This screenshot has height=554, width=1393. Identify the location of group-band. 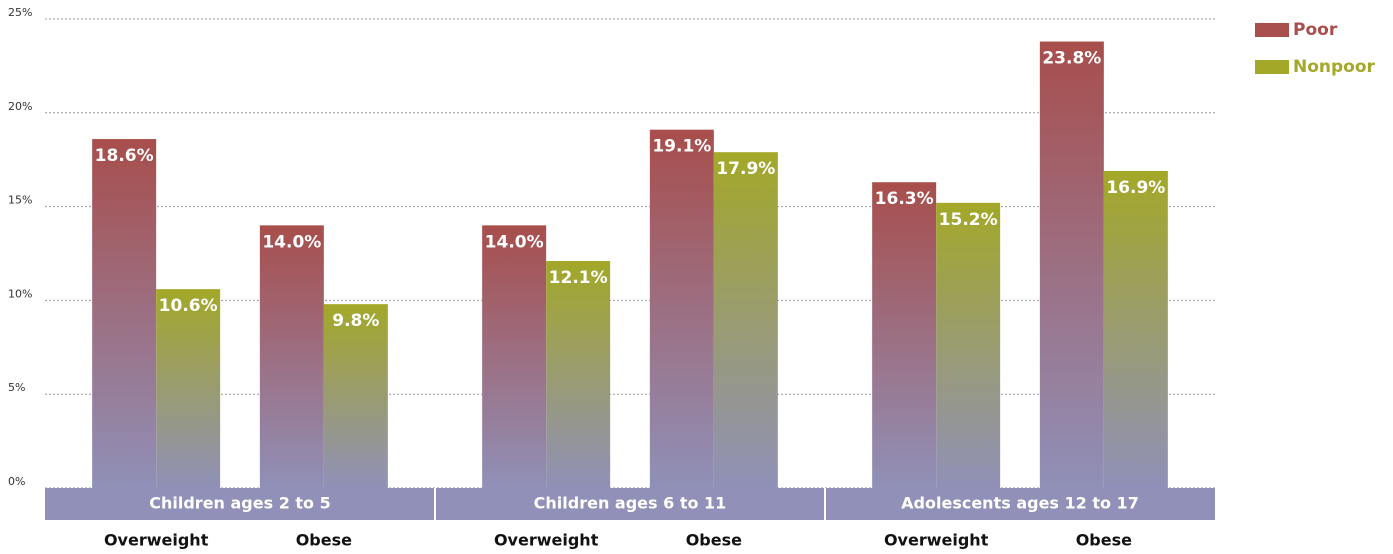
(630, 504).